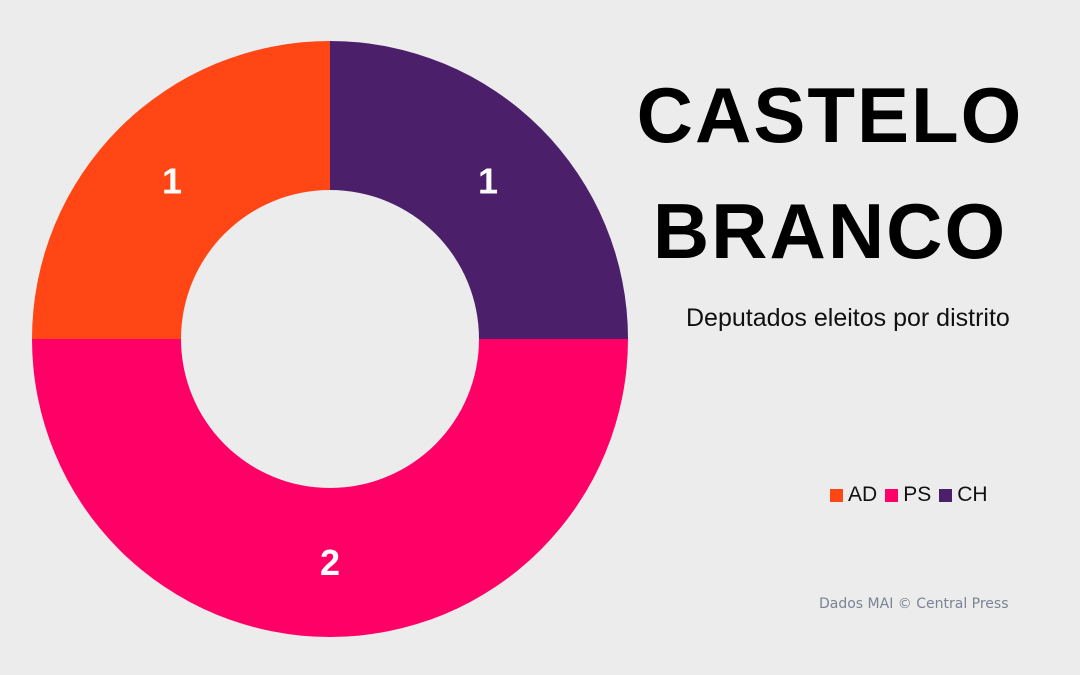 Image resolution: width=1080 pixels, height=675 pixels. I want to click on chart-legend: AD PS CH, so click(913, 495).